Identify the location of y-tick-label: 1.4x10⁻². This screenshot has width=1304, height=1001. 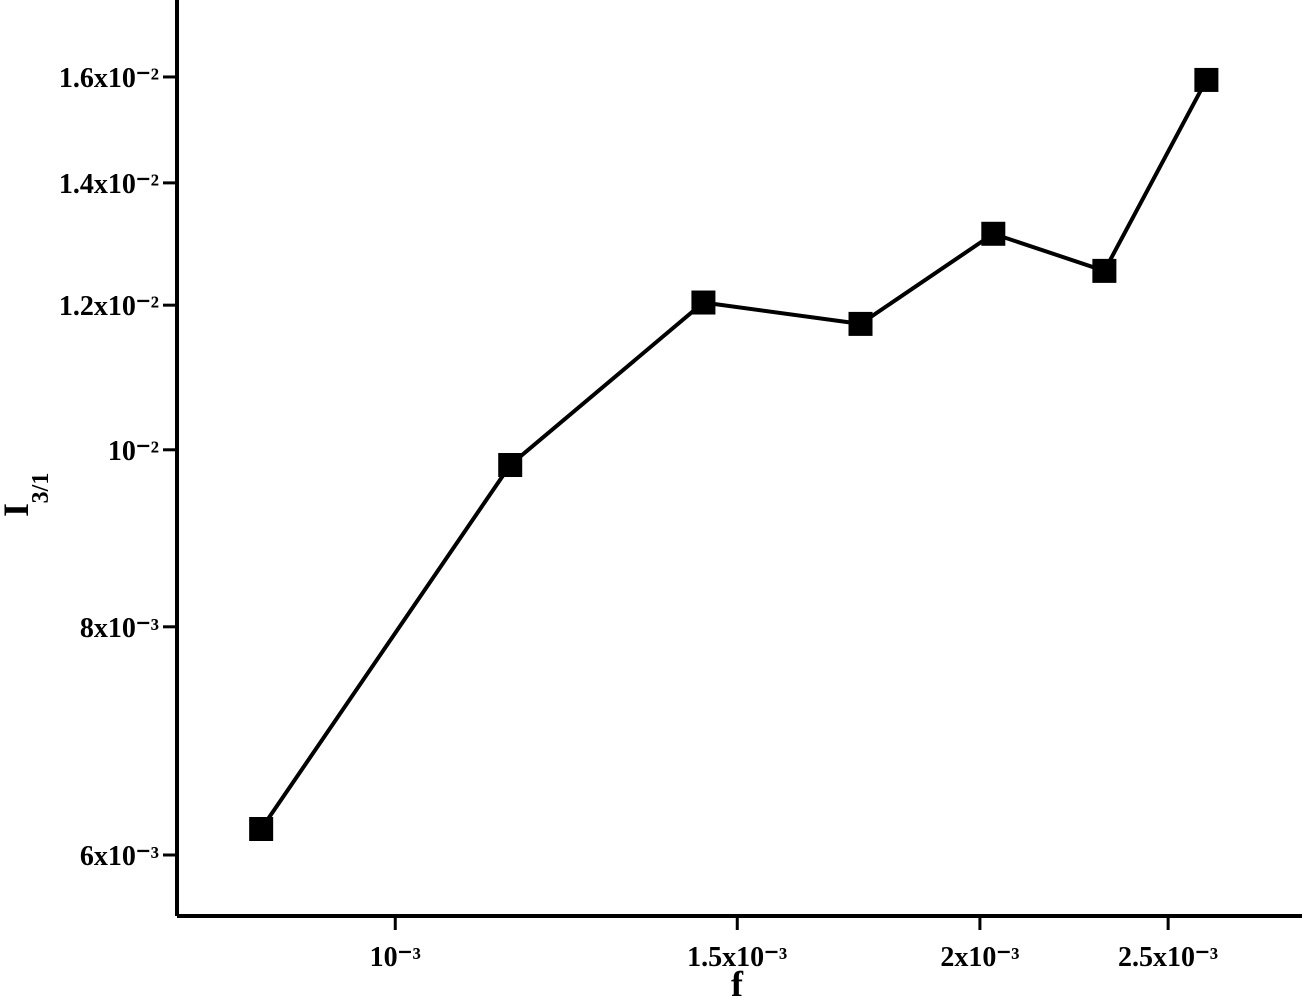
(109, 184).